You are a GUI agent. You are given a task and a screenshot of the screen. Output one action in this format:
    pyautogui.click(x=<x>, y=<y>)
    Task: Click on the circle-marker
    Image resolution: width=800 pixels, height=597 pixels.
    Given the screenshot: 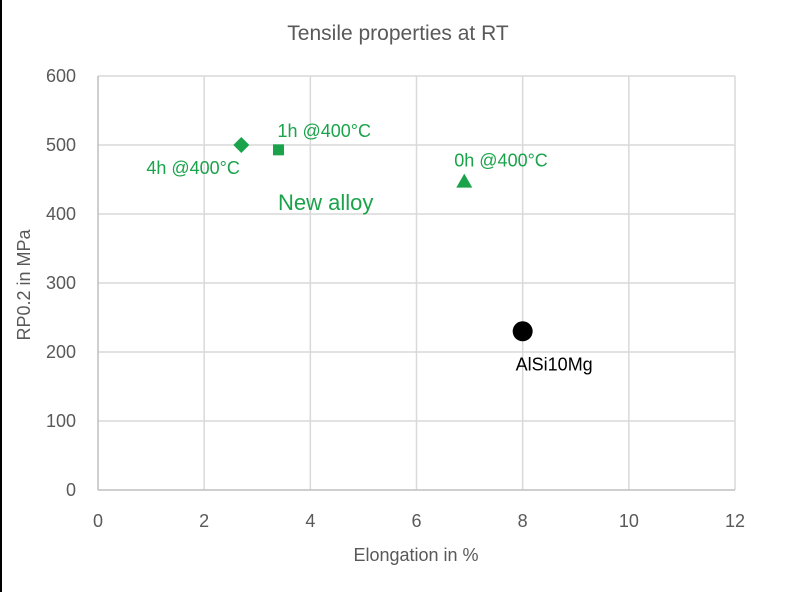 What is the action you would take?
    pyautogui.click(x=522, y=331)
    